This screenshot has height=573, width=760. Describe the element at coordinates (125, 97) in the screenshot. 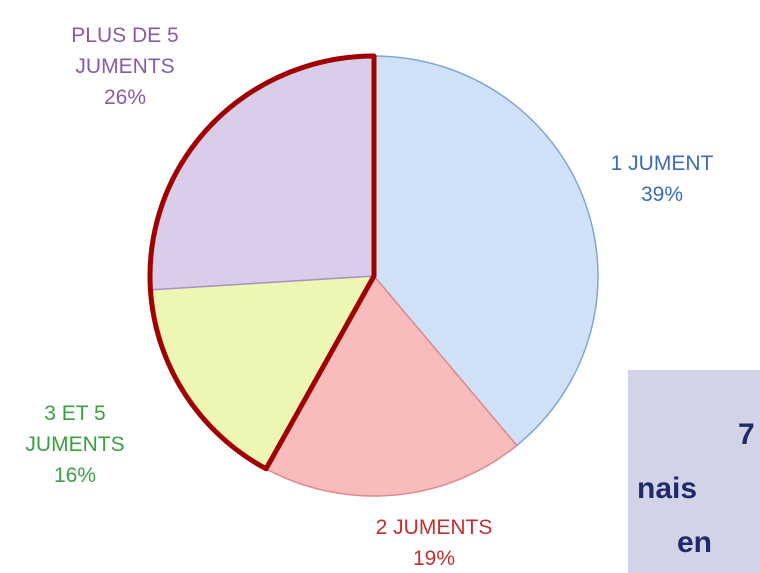

I see `slice-value: 26%` at that location.